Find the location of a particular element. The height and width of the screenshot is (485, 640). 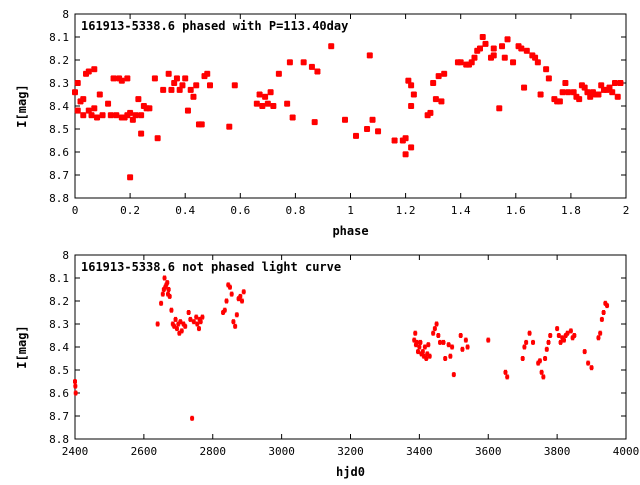

x-tick-label: 3400 is located at coordinates (419, 451).